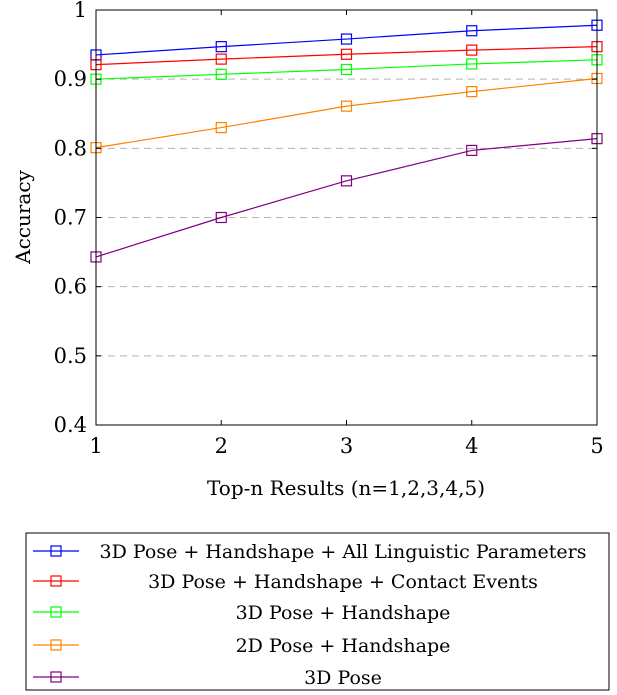 Image resolution: width=617 pixels, height=695 pixels. I want to click on x-tick-label: 1, so click(95, 446).